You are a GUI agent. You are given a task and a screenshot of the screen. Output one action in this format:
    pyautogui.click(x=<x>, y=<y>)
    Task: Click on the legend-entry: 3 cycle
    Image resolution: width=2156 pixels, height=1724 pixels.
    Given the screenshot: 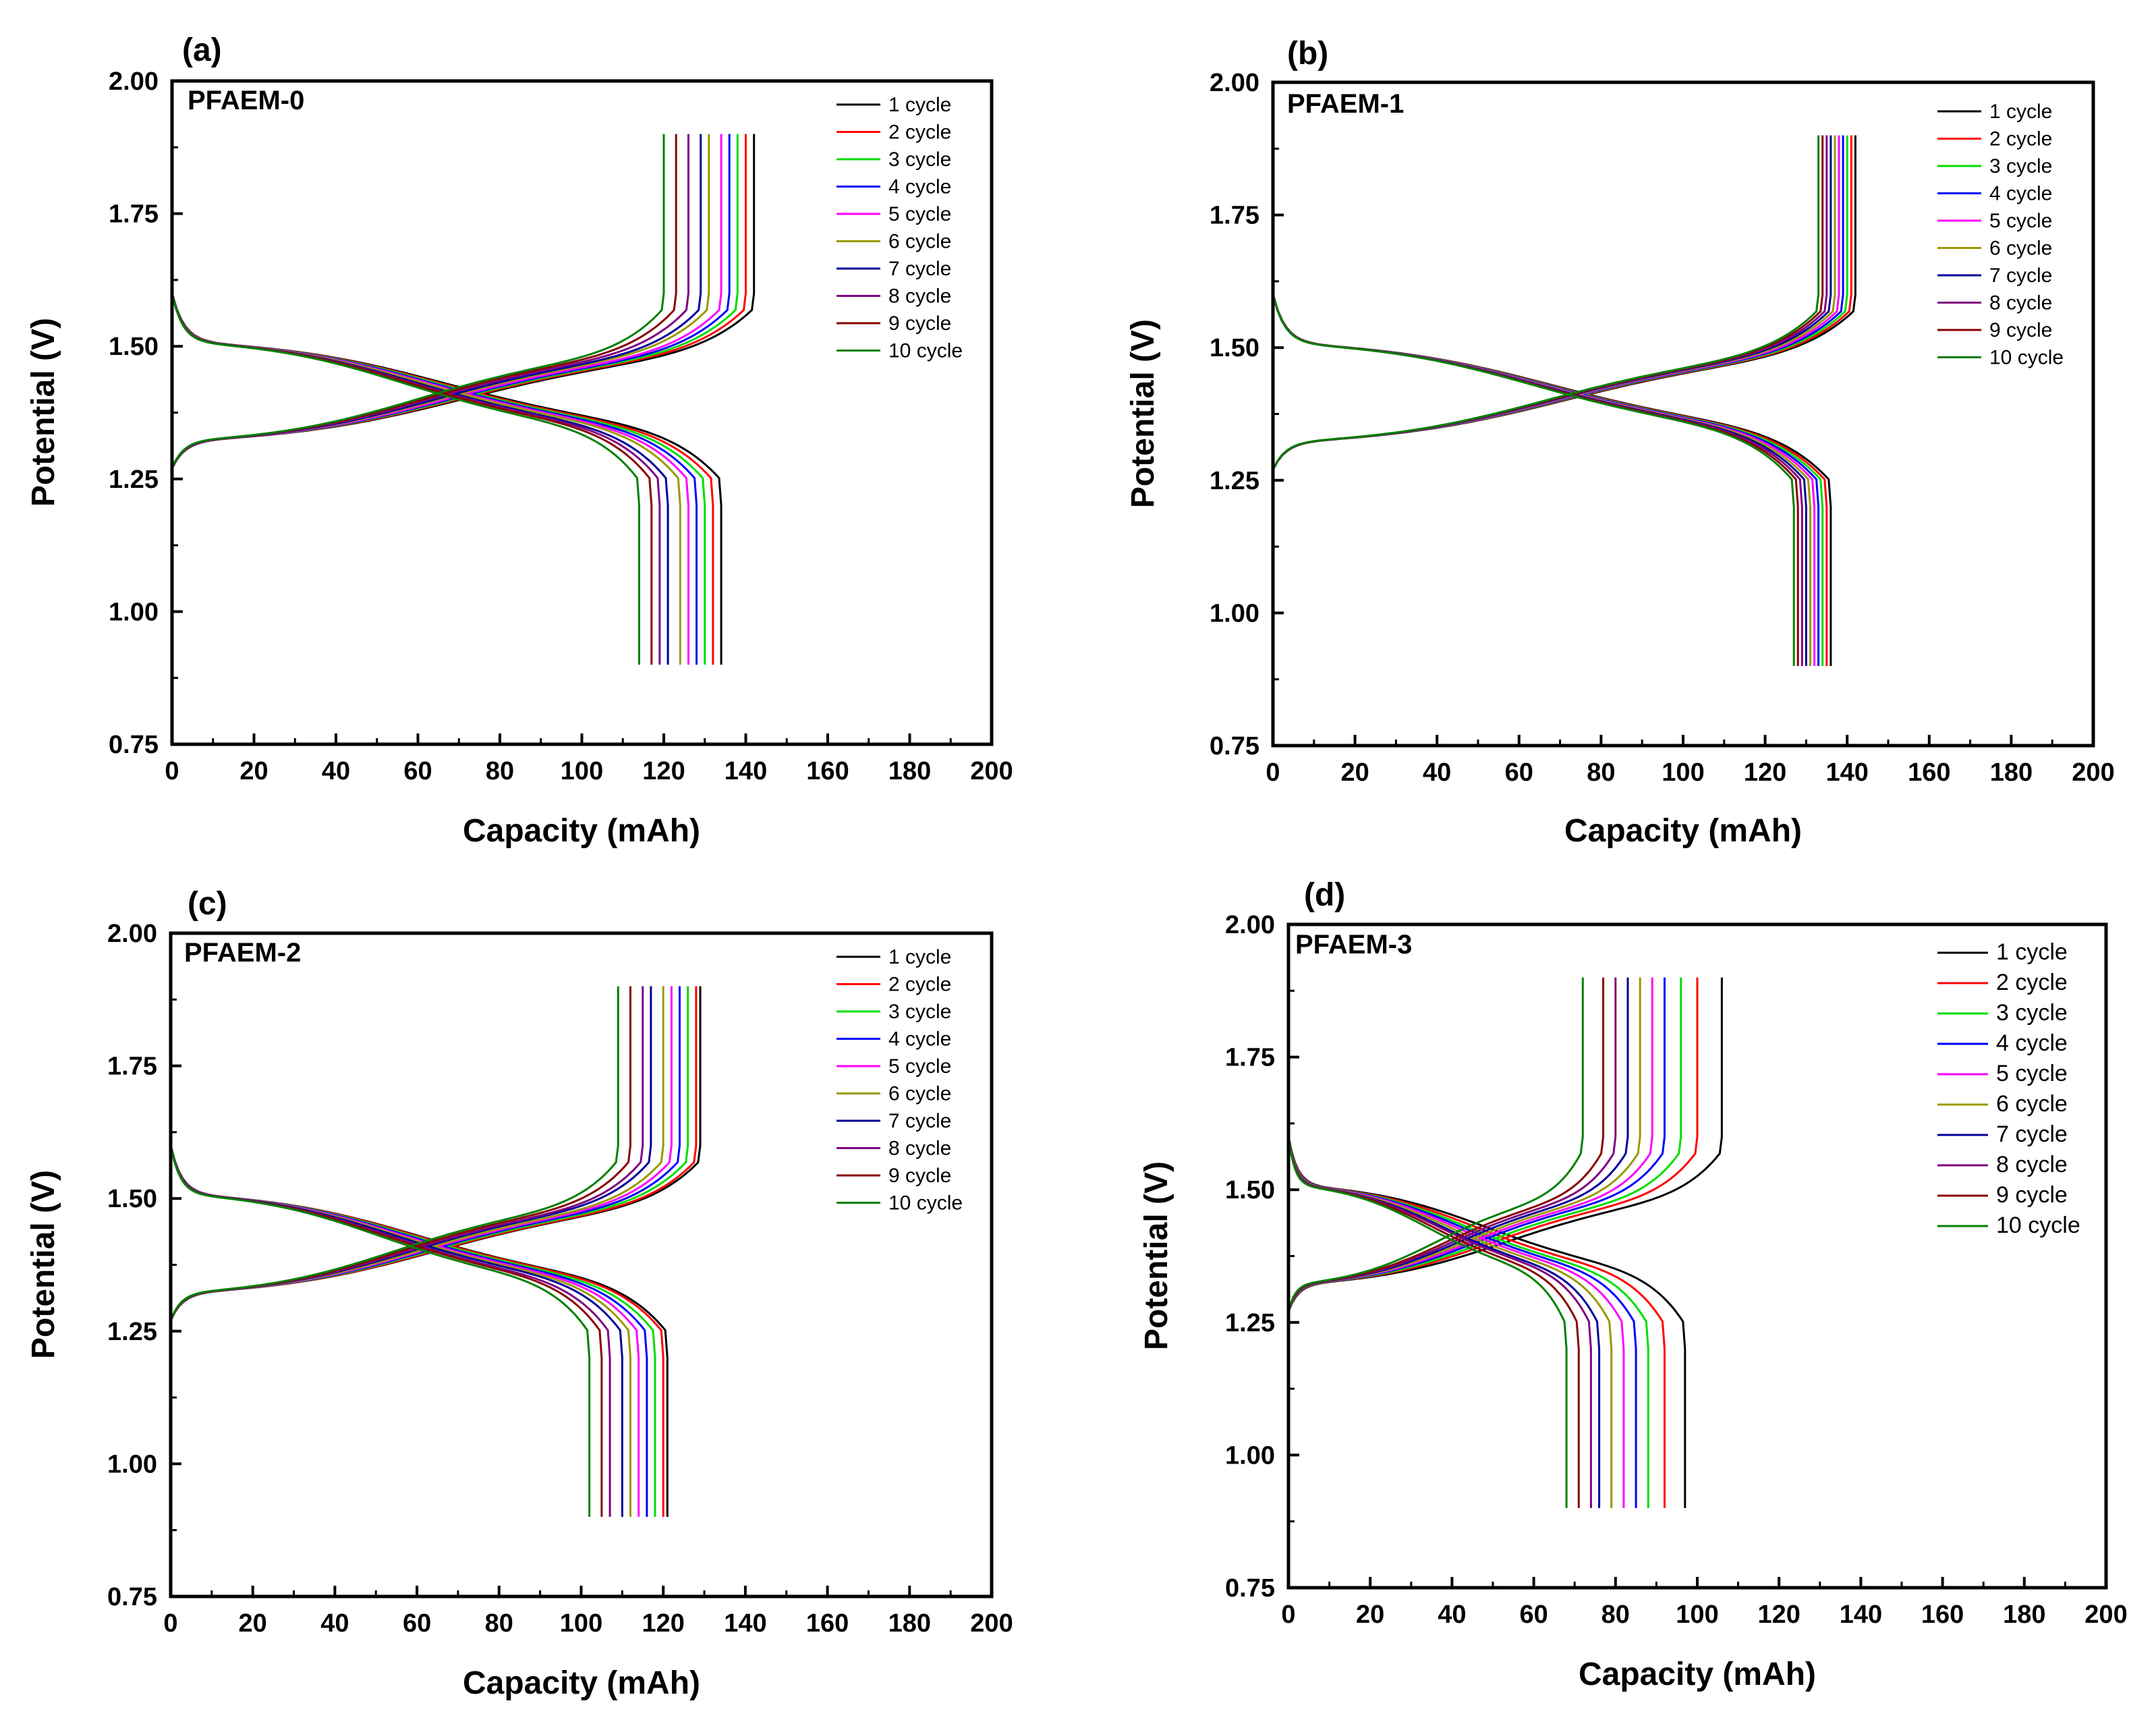 What is the action you would take?
    pyautogui.click(x=2020, y=166)
    